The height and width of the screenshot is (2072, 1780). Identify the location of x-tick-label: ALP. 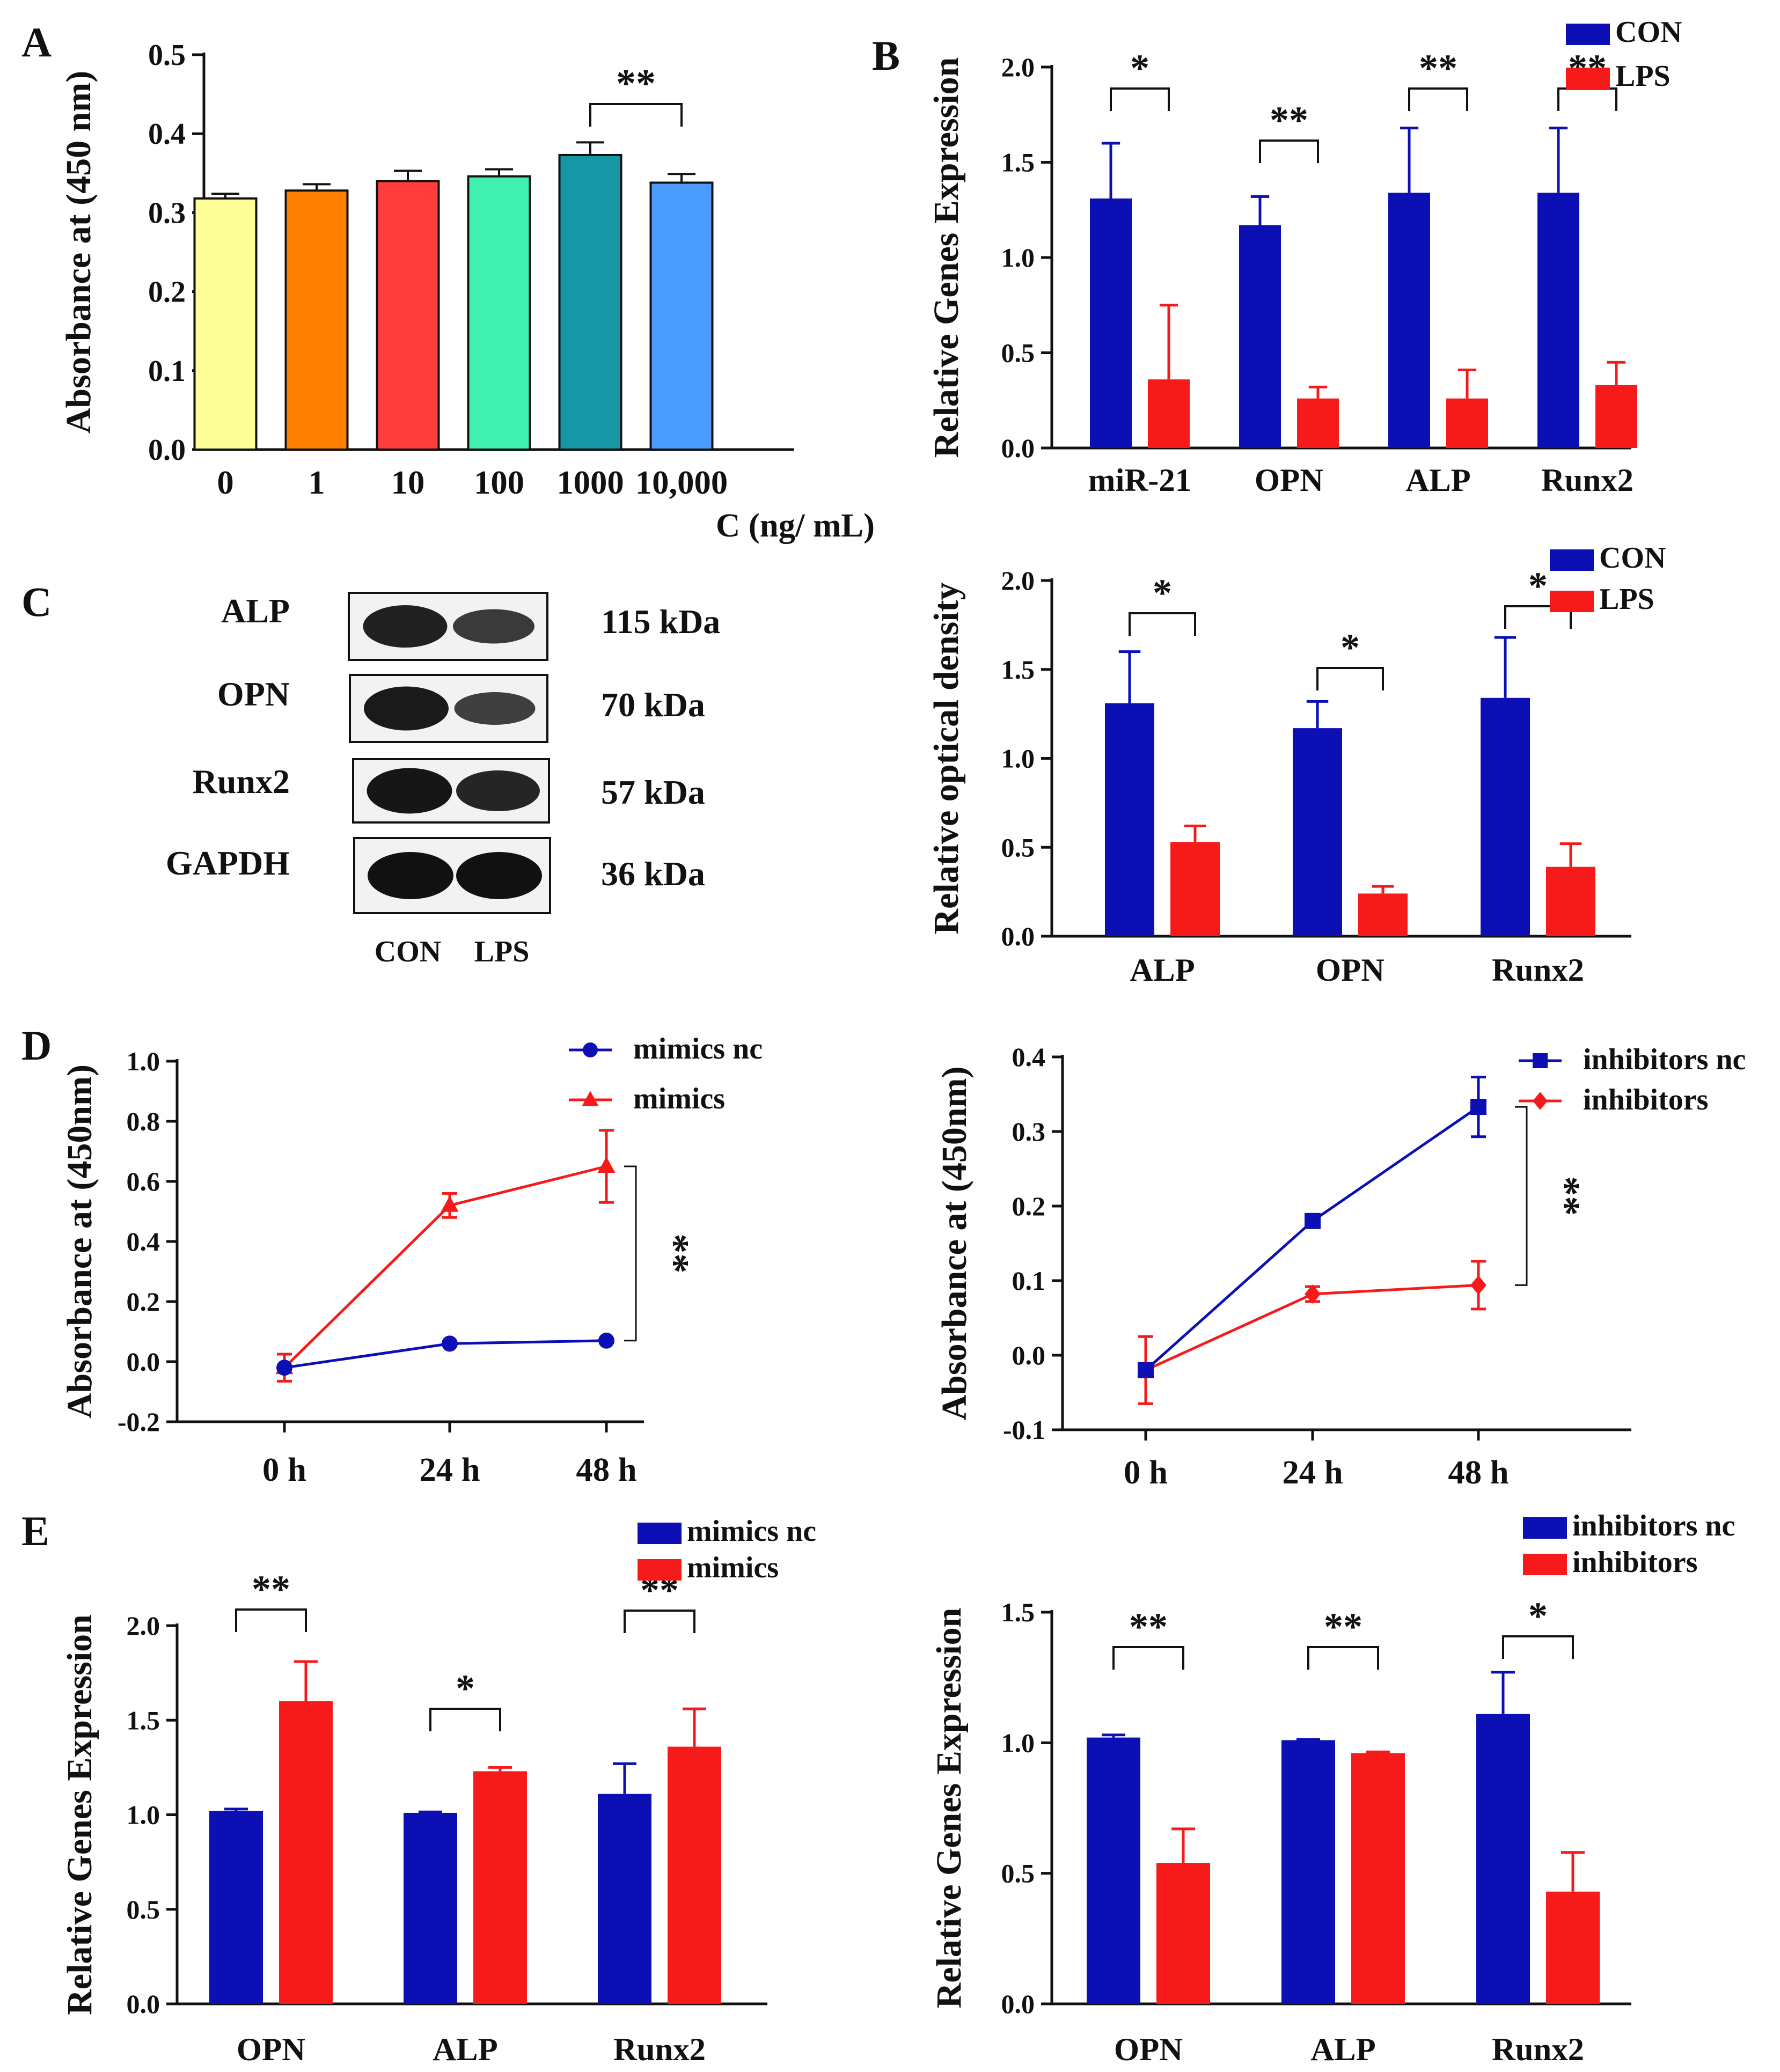
(465, 2050).